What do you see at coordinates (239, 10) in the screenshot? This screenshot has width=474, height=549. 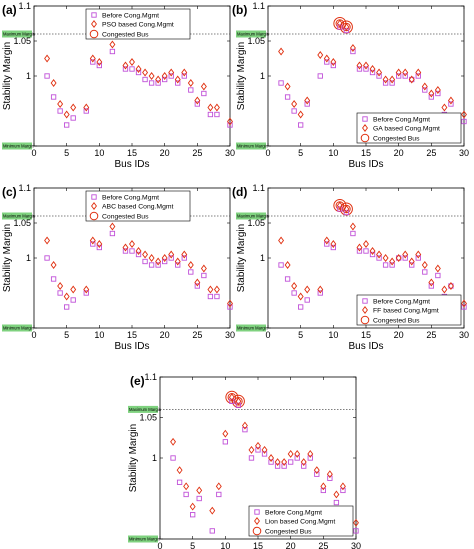 I see `panel-label: (b)` at bounding box center [239, 10].